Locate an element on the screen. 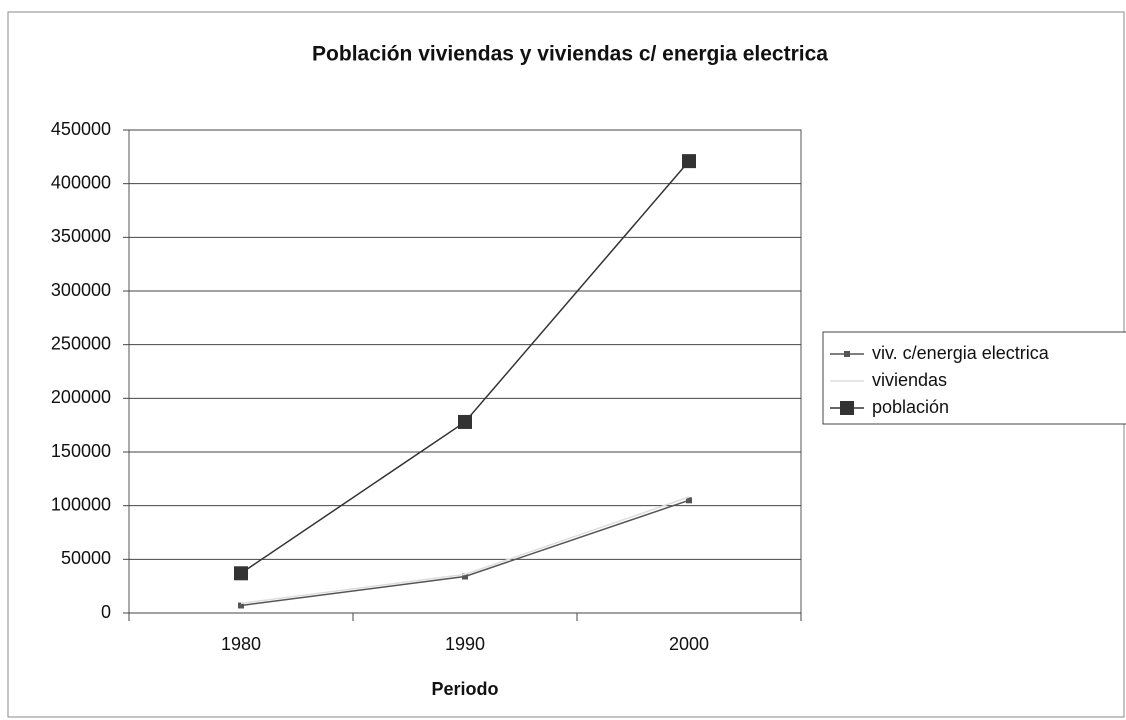  y-tick-label: 300000 is located at coordinates (81, 290).